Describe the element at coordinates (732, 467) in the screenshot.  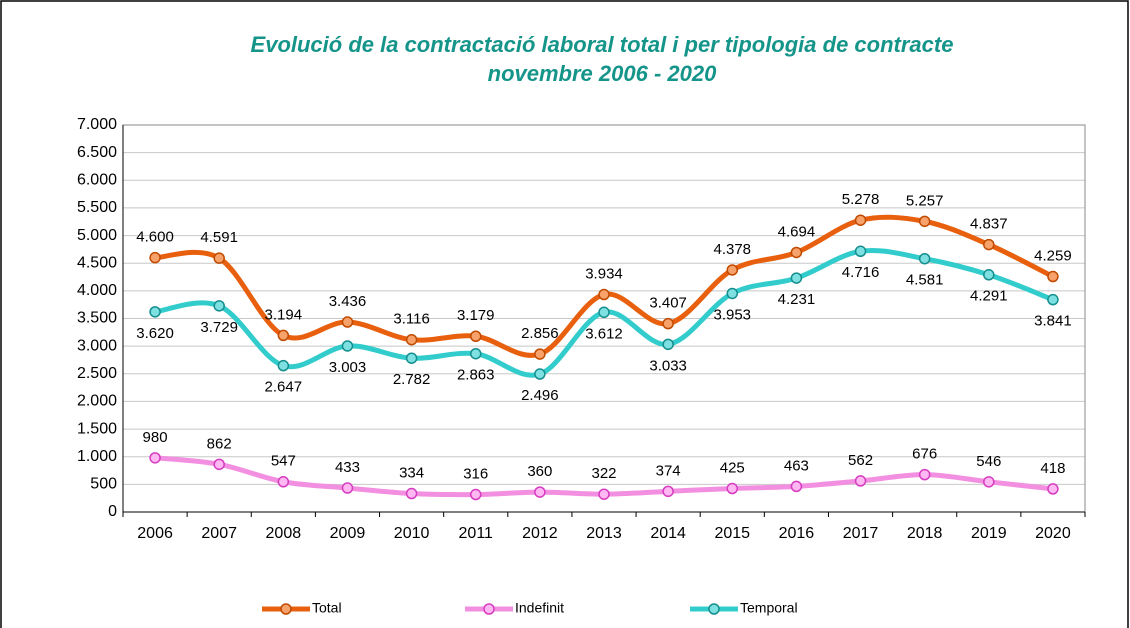
I see `data-label: 425` at that location.